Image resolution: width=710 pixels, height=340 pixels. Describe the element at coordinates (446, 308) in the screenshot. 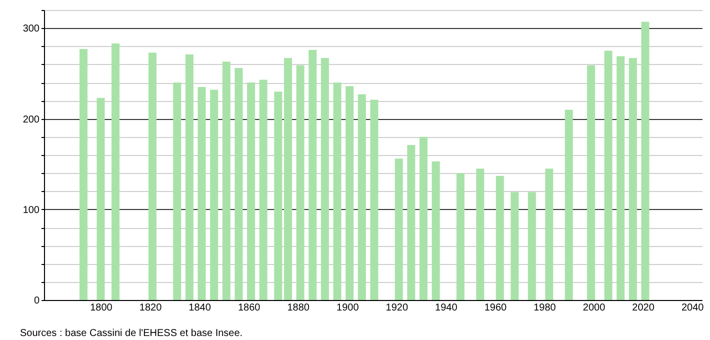

I see `x-tick-label: 1940` at that location.